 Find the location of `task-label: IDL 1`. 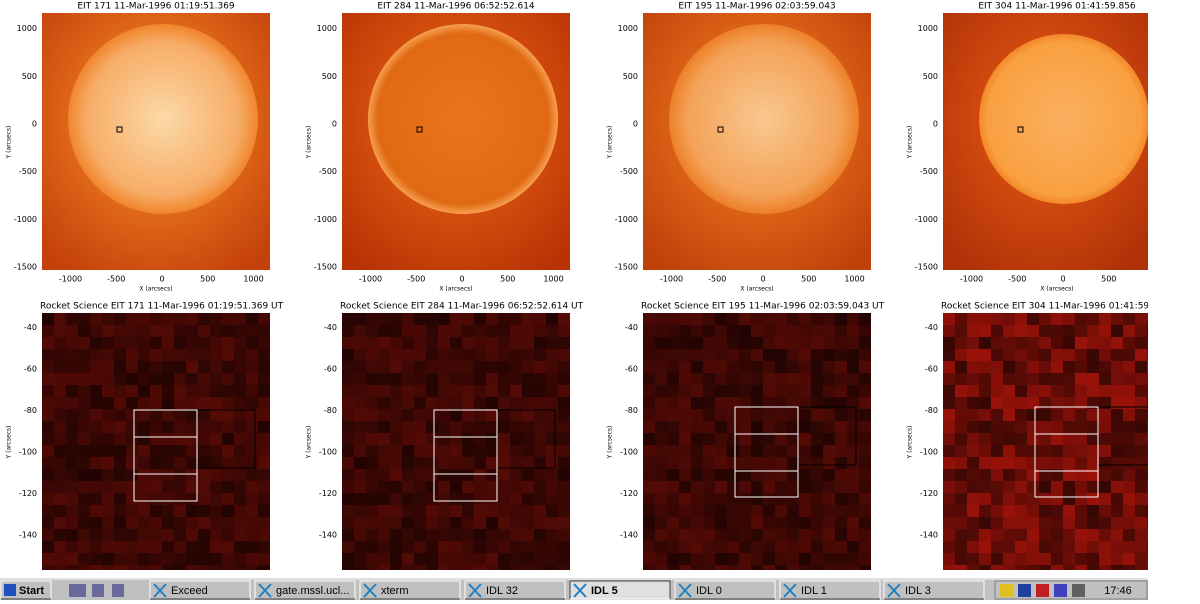

task-label: IDL 1 is located at coordinates (814, 591).